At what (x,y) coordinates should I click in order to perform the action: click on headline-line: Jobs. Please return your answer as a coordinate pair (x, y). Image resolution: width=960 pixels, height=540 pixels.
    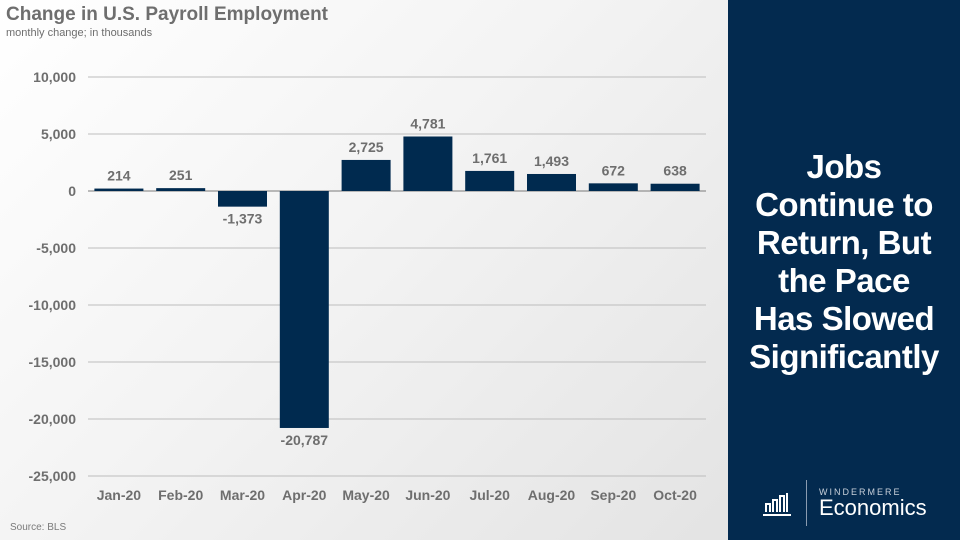
    Looking at the image, I should click on (844, 166).